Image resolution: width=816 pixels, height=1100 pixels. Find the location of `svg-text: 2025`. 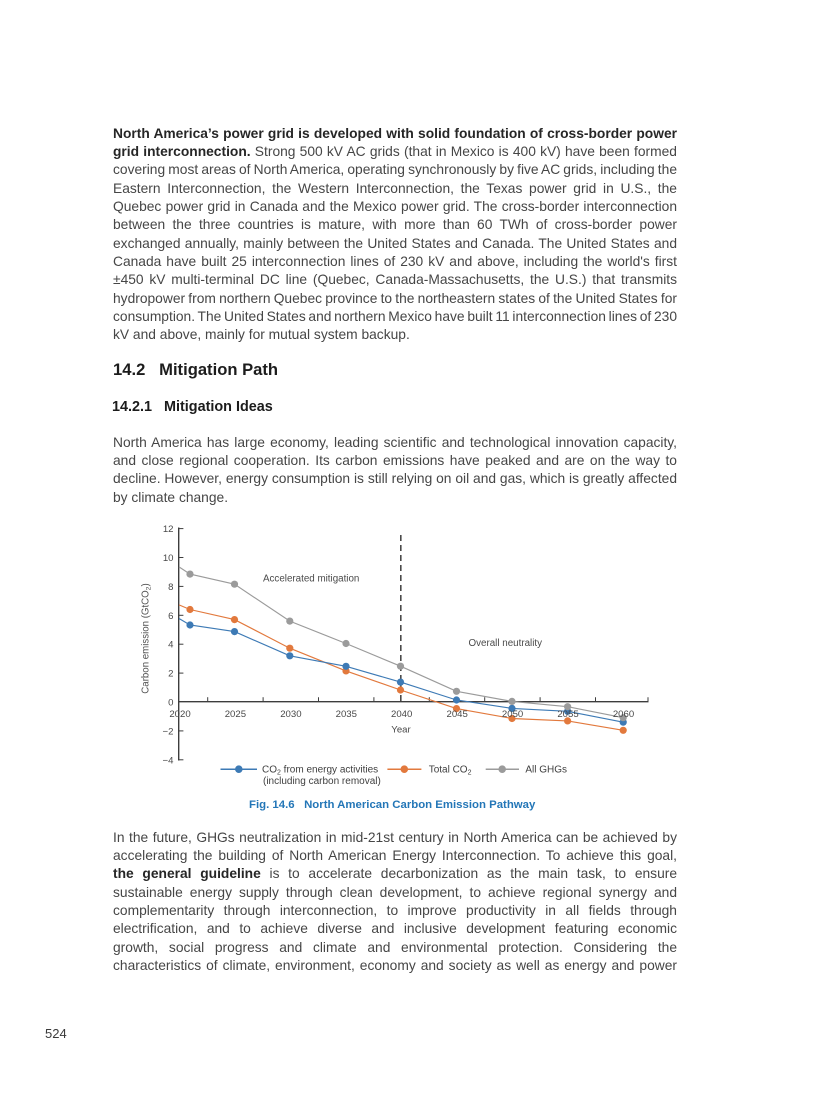

svg-text: 2025 is located at coordinates (235, 714).